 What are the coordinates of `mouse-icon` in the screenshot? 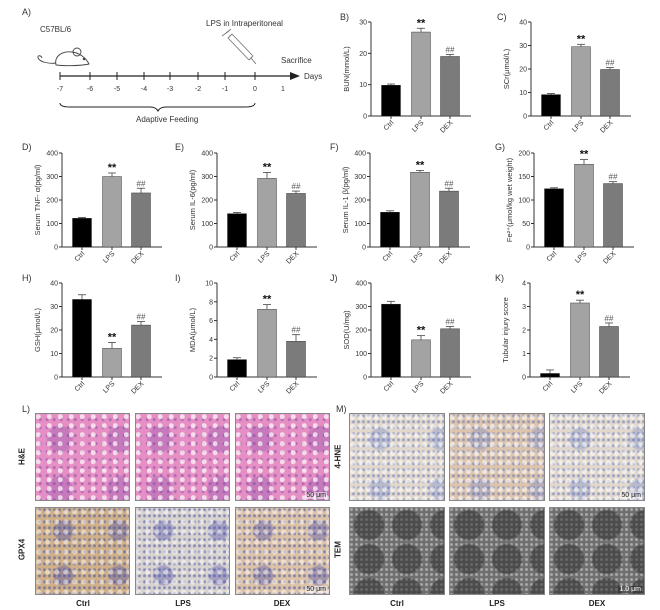 It's located at (63, 57).